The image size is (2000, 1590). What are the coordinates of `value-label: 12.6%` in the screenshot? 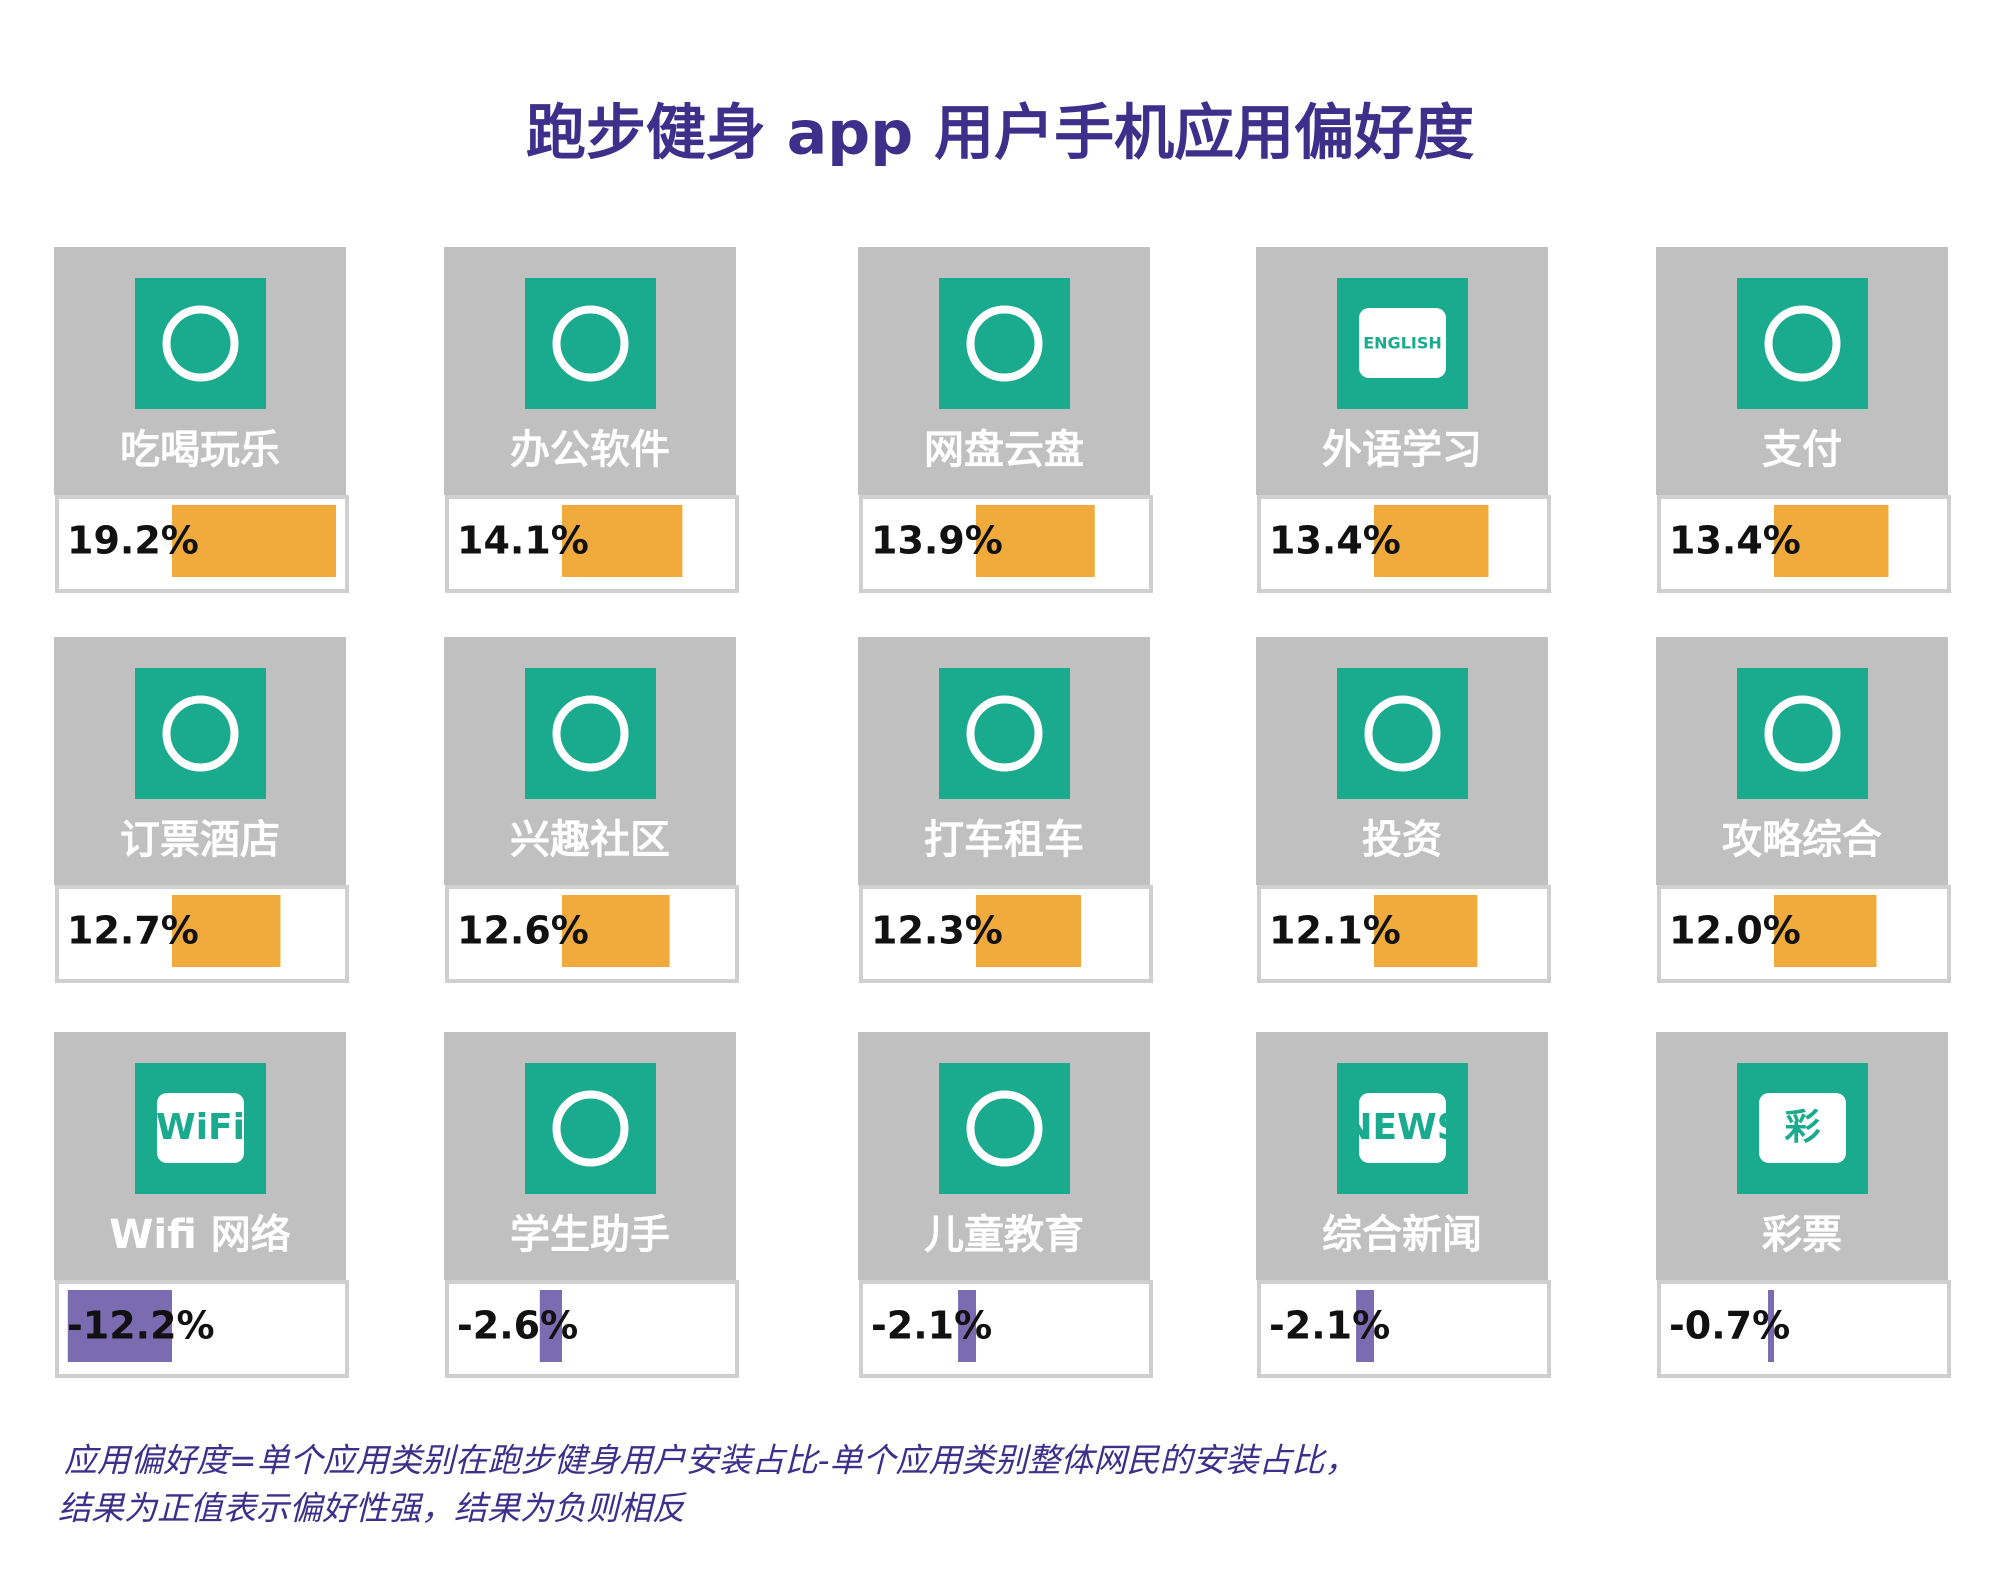 It's located at (523, 931).